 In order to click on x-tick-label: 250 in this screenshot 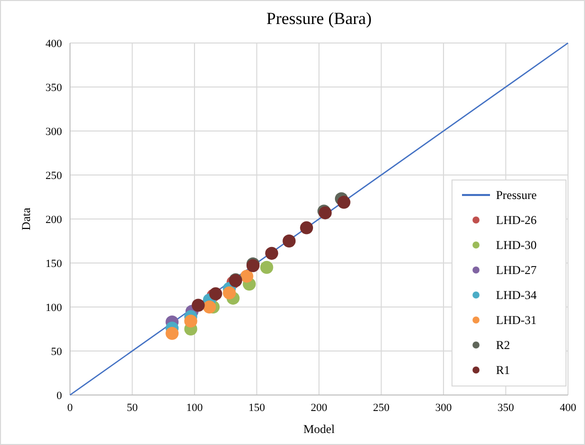, I will do `click(381, 408)`.